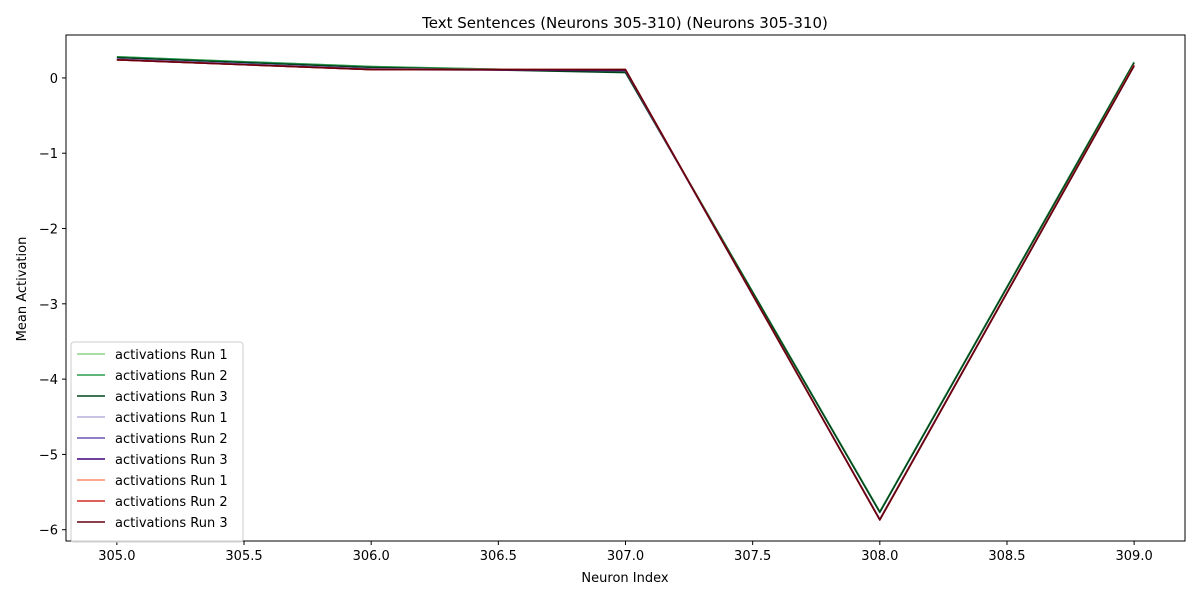  Describe the element at coordinates (243, 556) in the screenshot. I see `x-tick-label: 305.5` at that location.